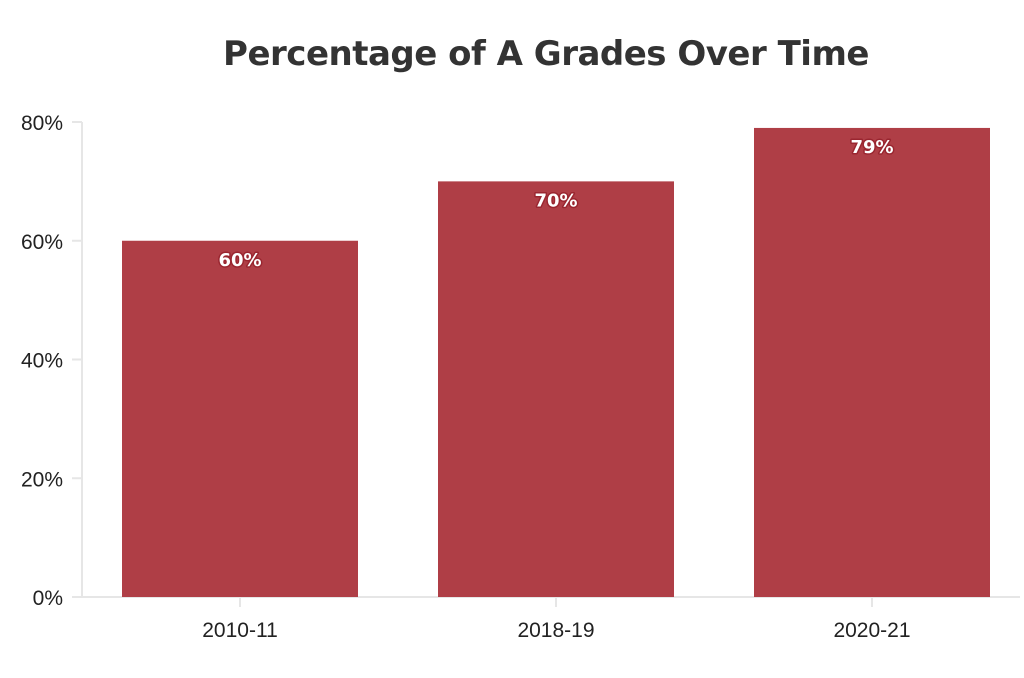 The width and height of the screenshot is (1024, 678). I want to click on y-tick-label: 20%, so click(42, 479).